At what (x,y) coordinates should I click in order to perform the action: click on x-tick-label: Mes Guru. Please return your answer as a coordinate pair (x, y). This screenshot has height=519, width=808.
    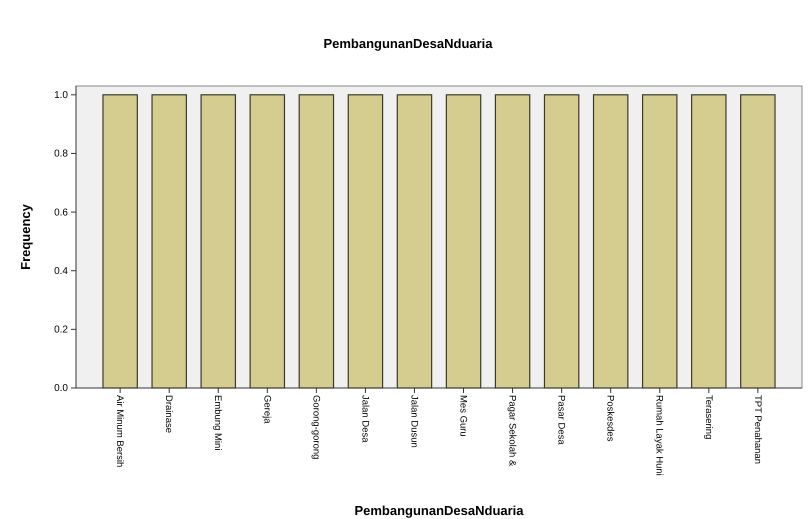
    Looking at the image, I should click on (462, 416).